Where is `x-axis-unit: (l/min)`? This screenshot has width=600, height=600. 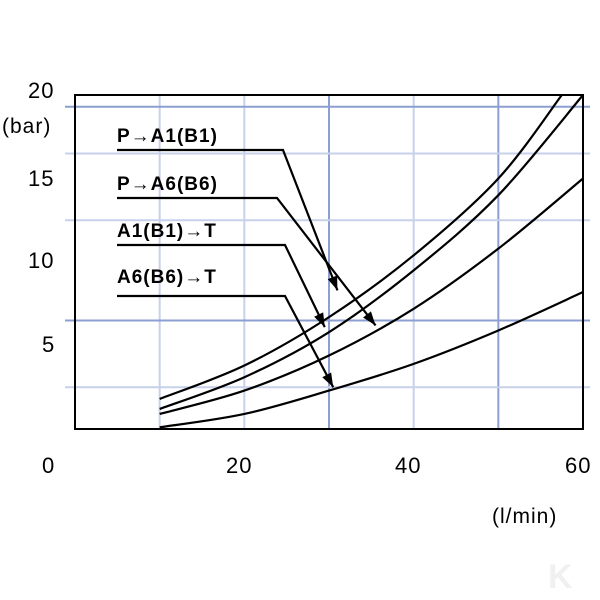 x-axis-unit: (l/min) is located at coordinates (524, 516).